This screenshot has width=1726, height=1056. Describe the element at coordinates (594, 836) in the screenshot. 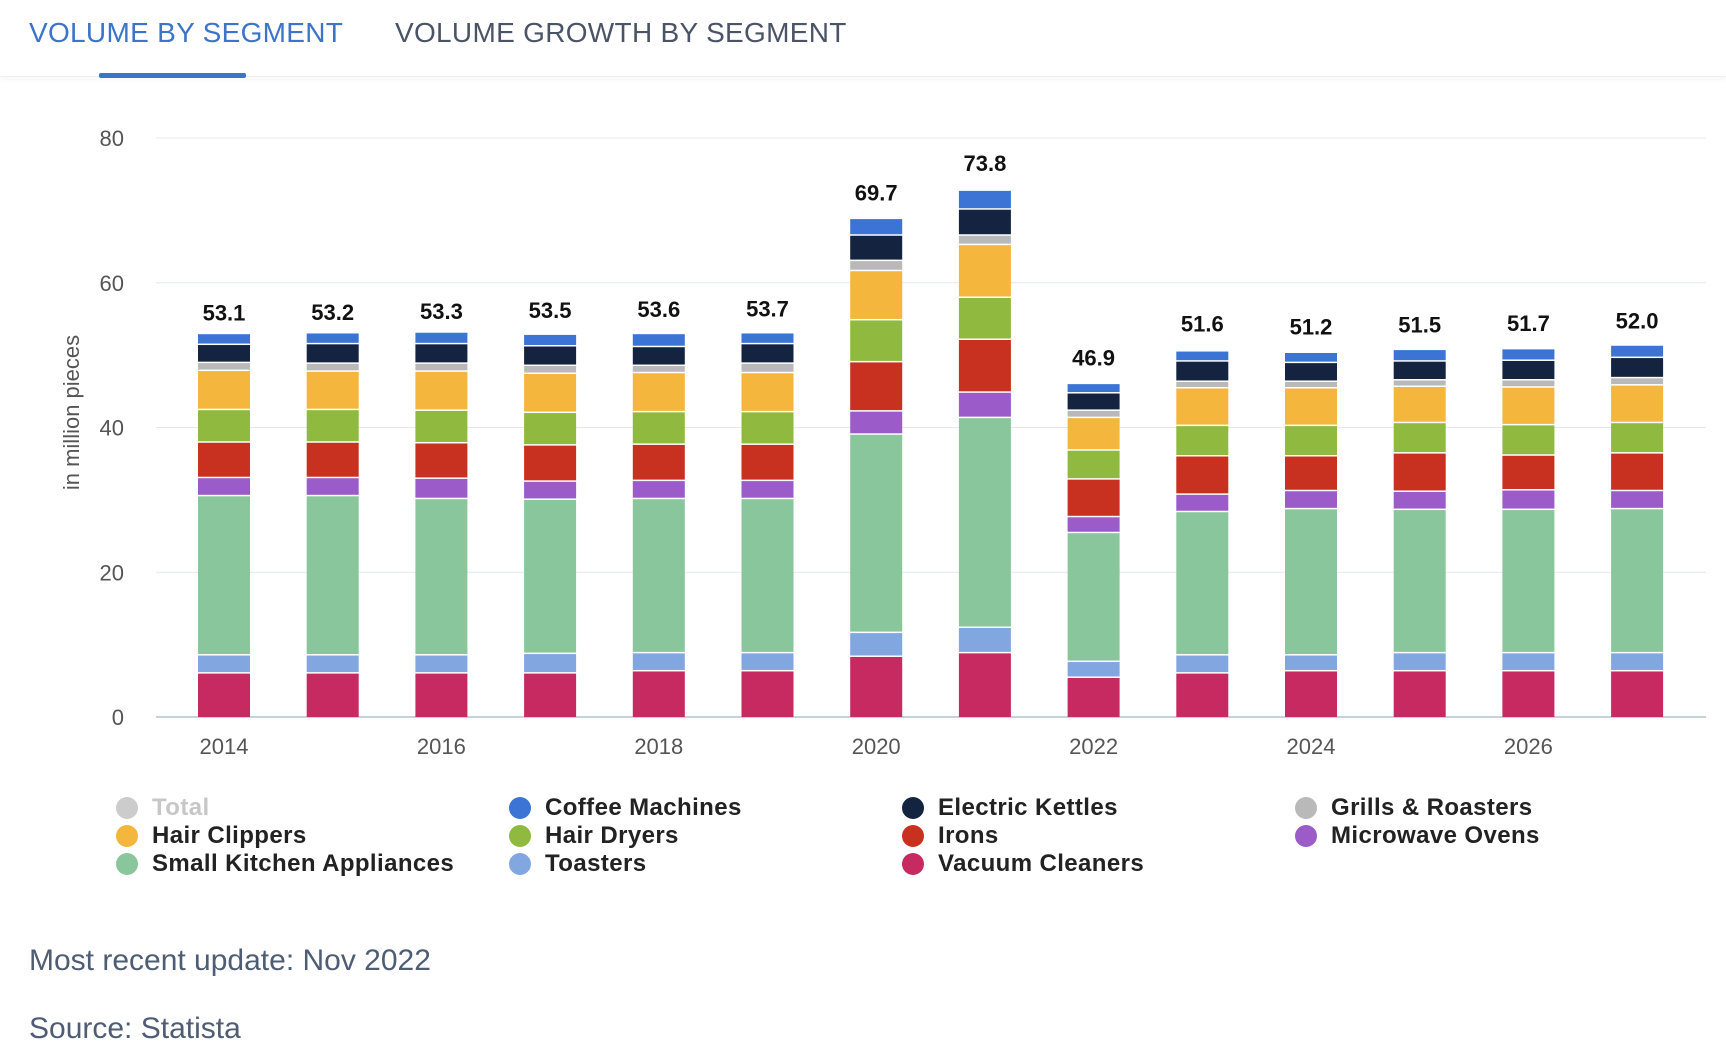

I see `legend-item-hair-dryers: Hair Dryers` at that location.